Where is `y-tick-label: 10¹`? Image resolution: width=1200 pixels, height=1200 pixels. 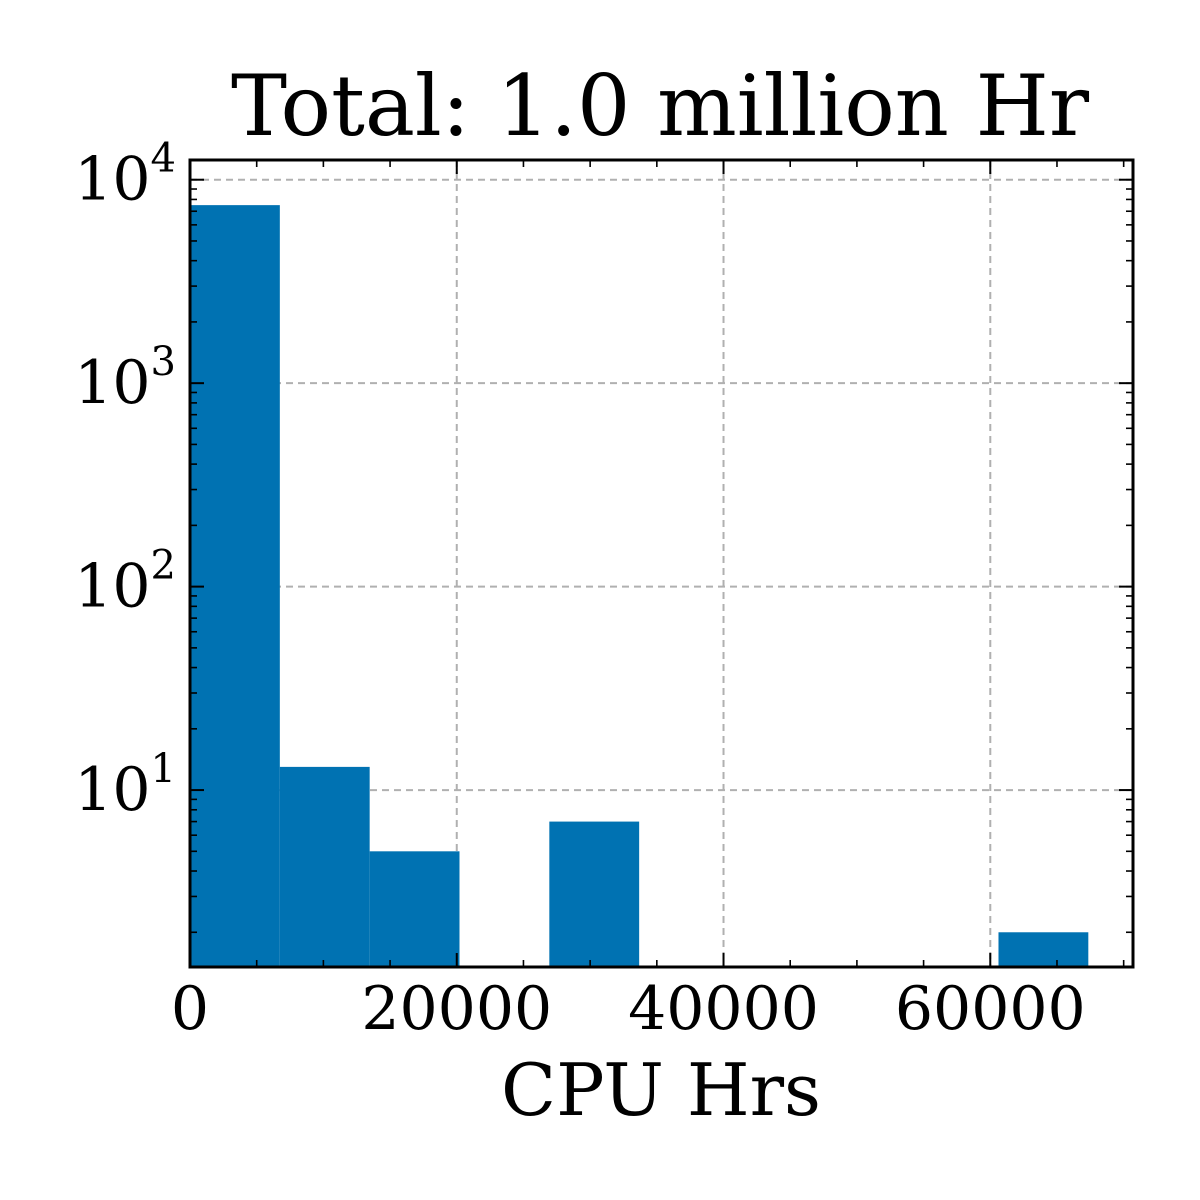
y-tick-label: 10¹ is located at coordinates (125, 785).